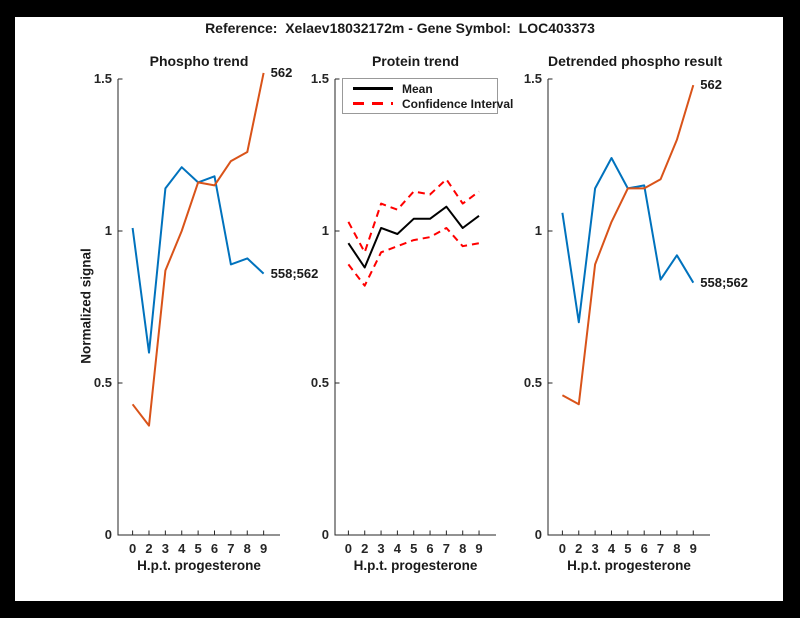  I want to click on detrended-558-562-end-label: 558;562, so click(724, 282).